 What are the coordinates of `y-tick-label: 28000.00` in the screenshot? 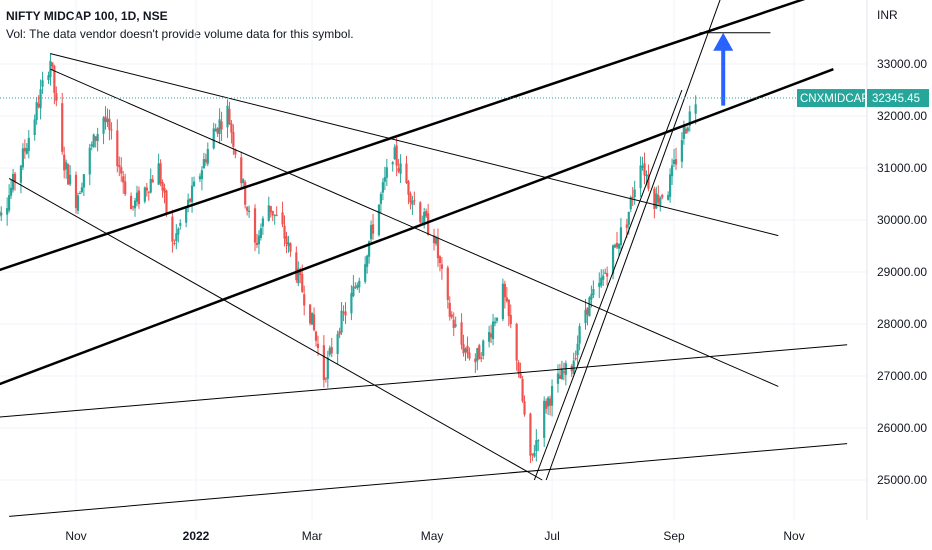 It's located at (902, 324).